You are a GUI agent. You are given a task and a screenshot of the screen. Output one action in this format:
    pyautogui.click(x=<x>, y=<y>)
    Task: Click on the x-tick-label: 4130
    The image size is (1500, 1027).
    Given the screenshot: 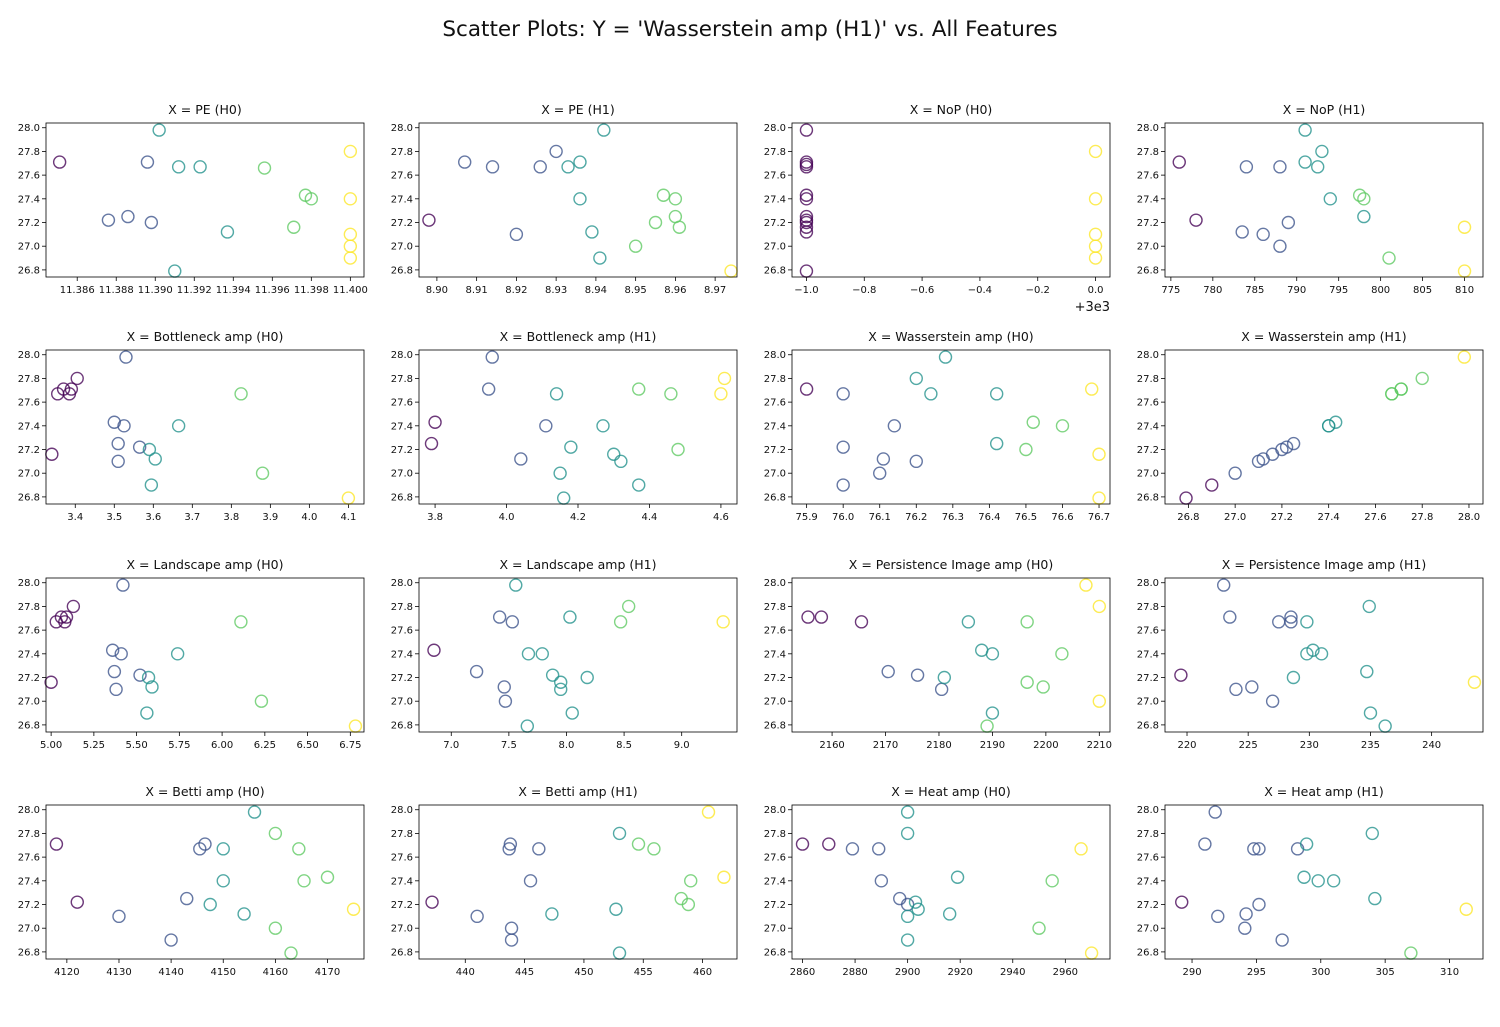 What is the action you would take?
    pyautogui.click(x=118, y=972)
    